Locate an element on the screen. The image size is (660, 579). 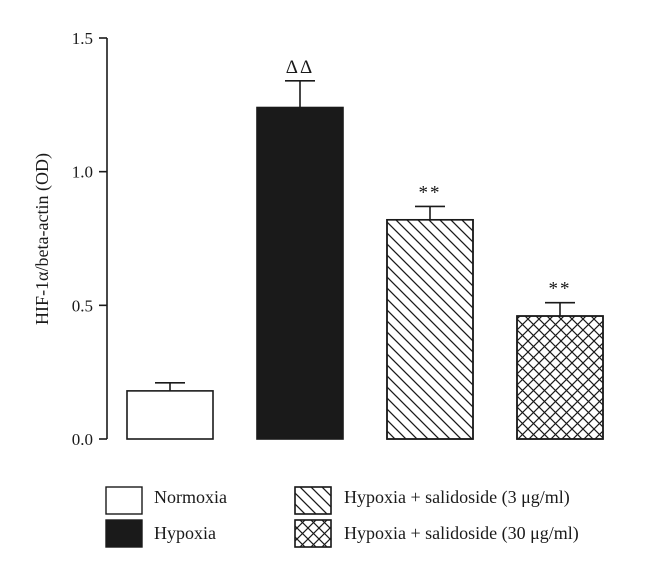
y-tick-label: 1.5 is located at coordinates (82, 38).